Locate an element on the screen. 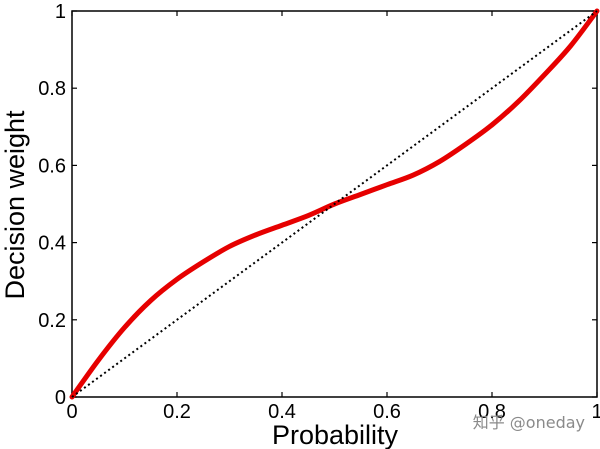  x-tick-label: 0.8 is located at coordinates (492, 412).